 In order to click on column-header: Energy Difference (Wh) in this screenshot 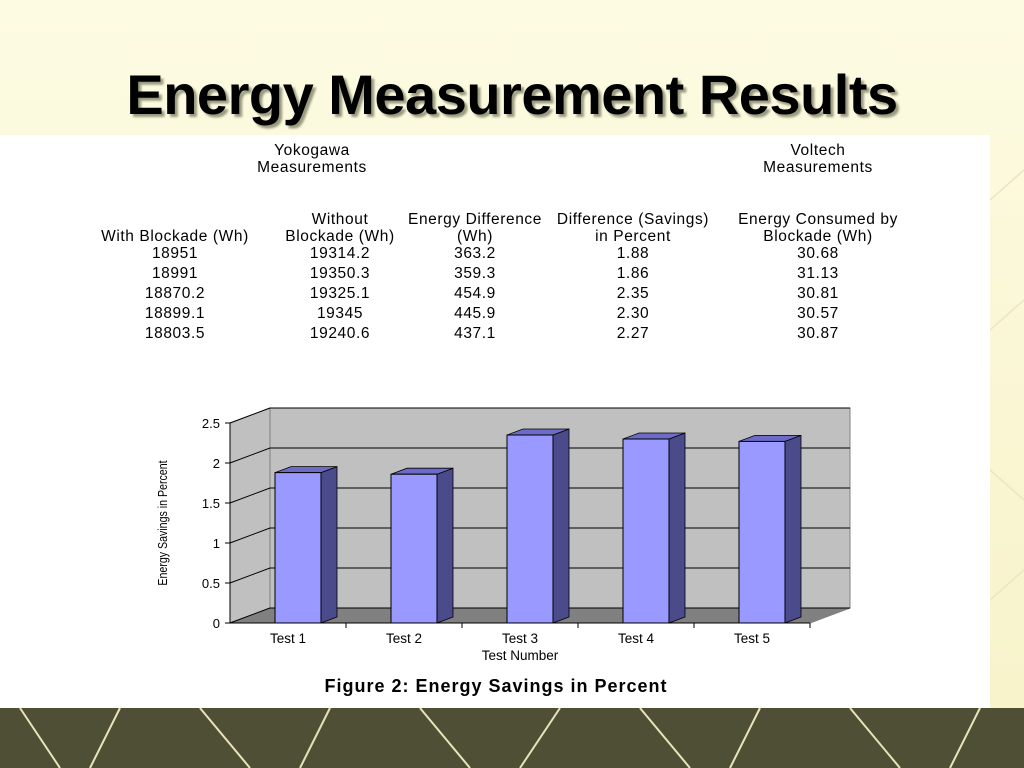, I will do `click(475, 228)`.